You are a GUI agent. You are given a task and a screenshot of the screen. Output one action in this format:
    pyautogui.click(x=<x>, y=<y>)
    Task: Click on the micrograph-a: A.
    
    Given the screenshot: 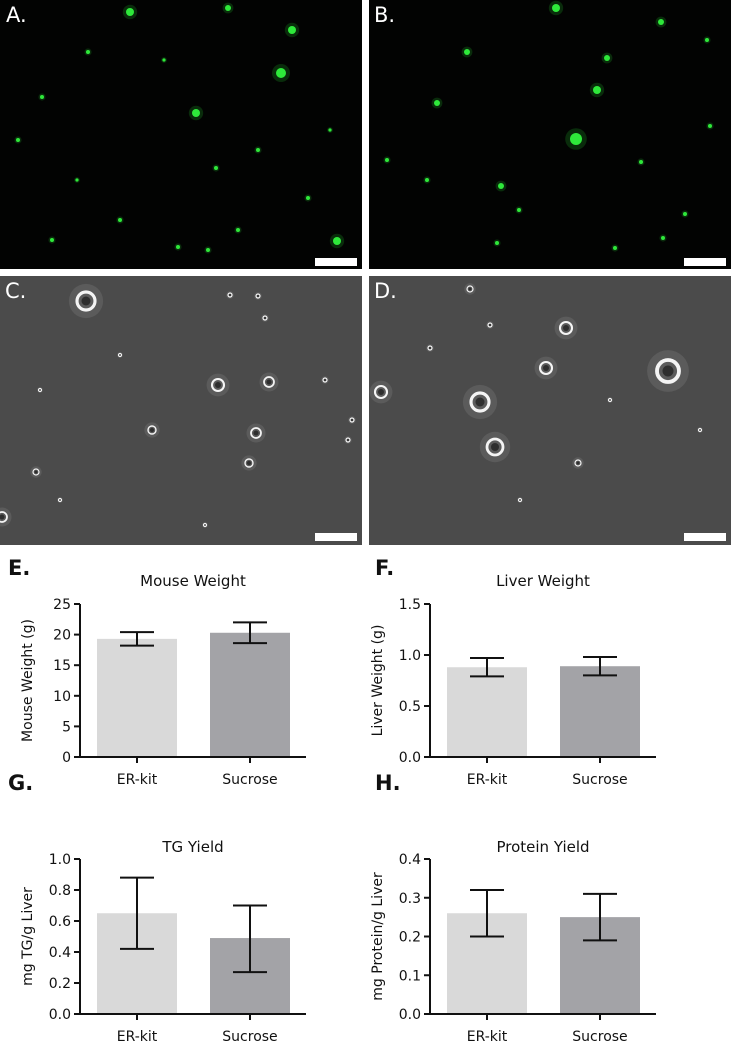 What is the action you would take?
    pyautogui.click(x=181, y=134)
    